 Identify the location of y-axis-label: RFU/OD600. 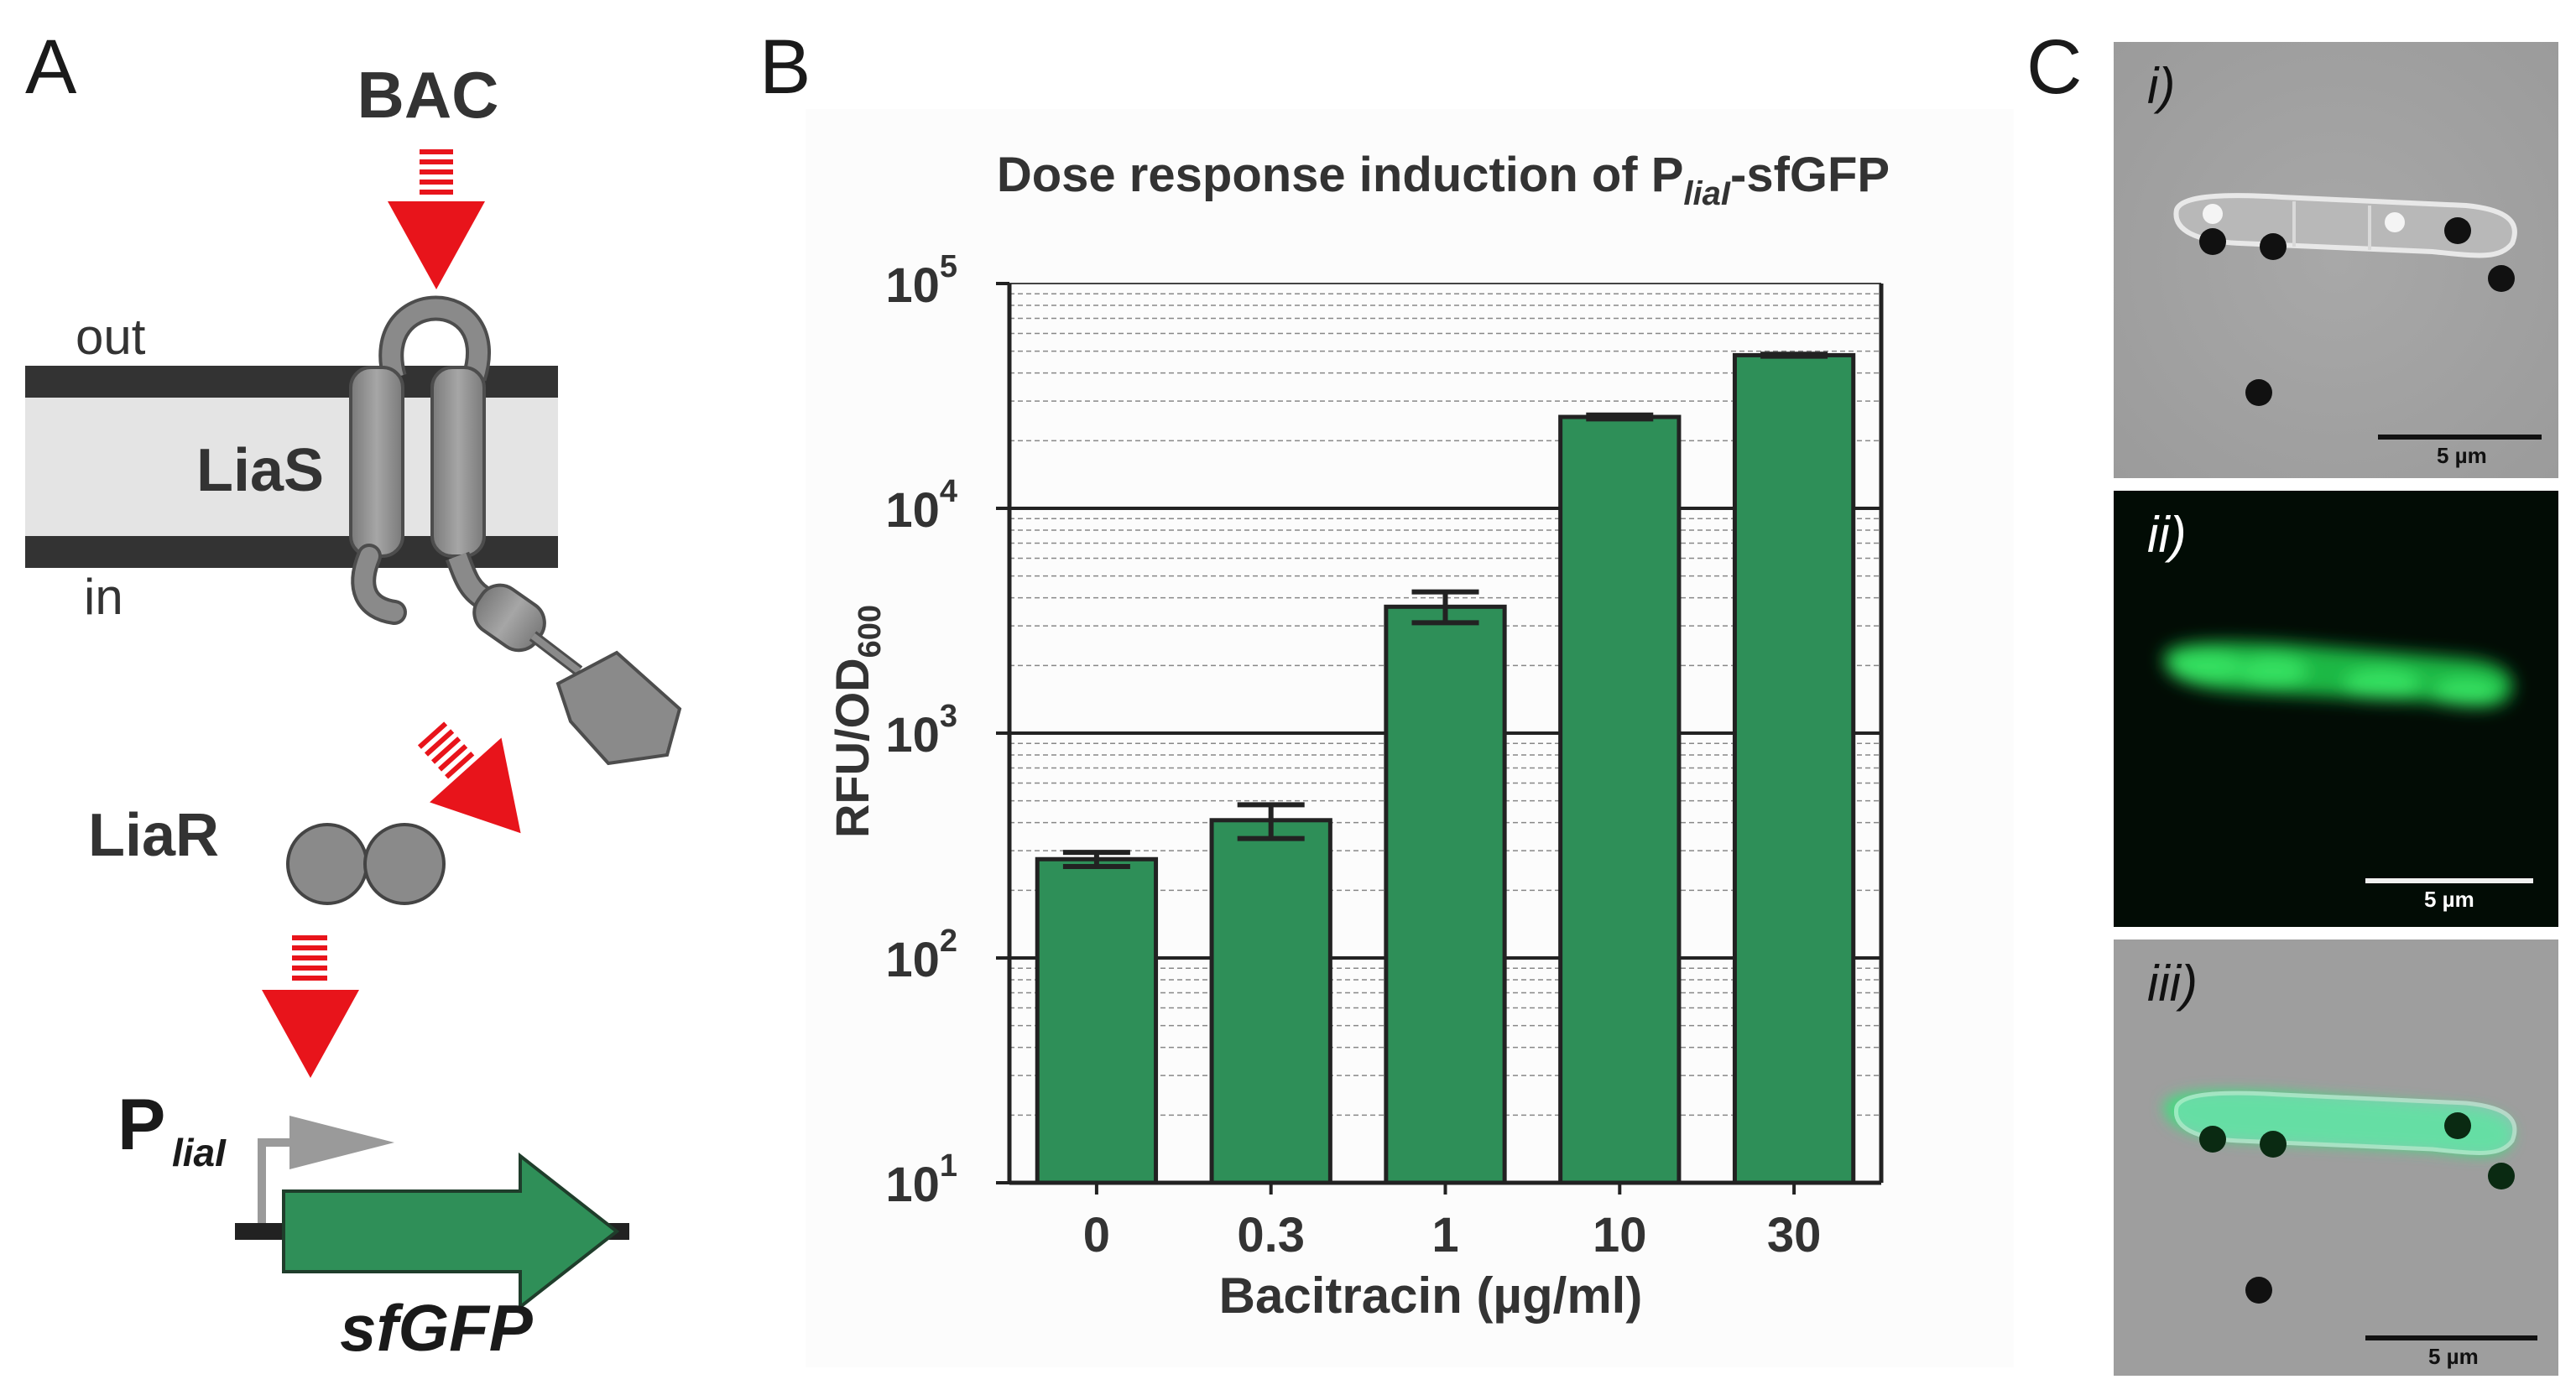
(857, 721).